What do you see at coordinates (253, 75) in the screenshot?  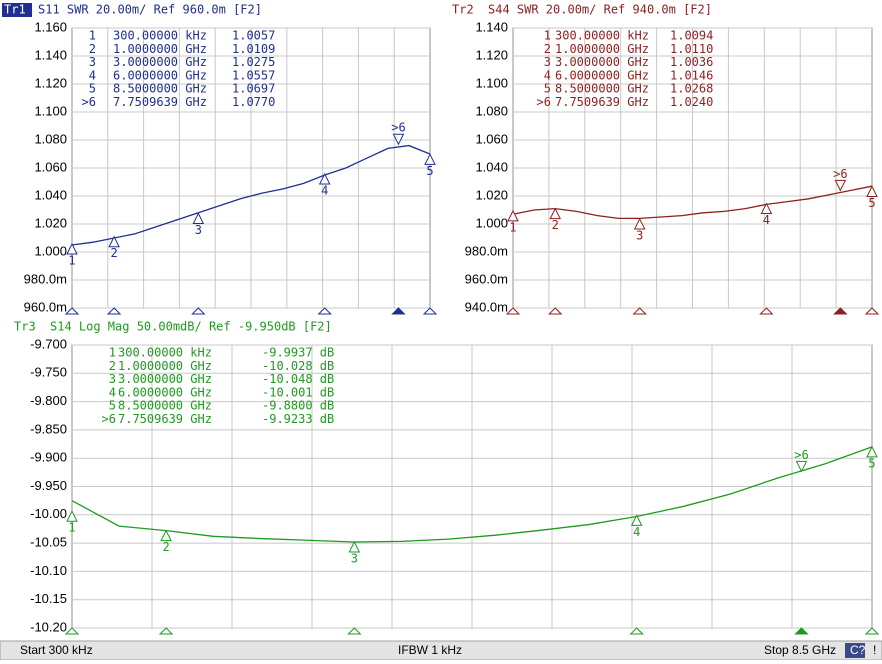 I see `marker-value: 1.0557` at bounding box center [253, 75].